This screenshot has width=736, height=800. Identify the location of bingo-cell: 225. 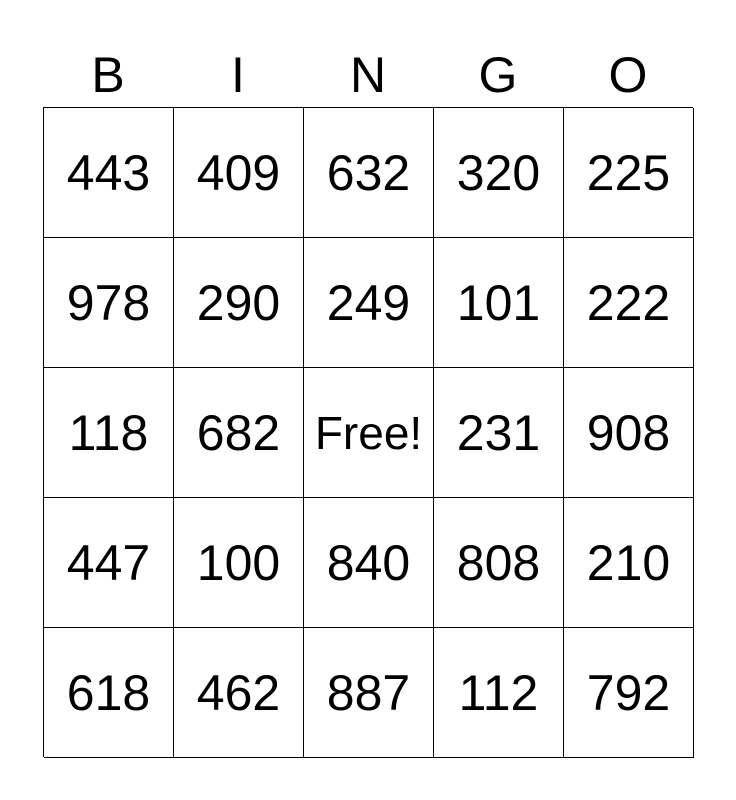
(629, 173).